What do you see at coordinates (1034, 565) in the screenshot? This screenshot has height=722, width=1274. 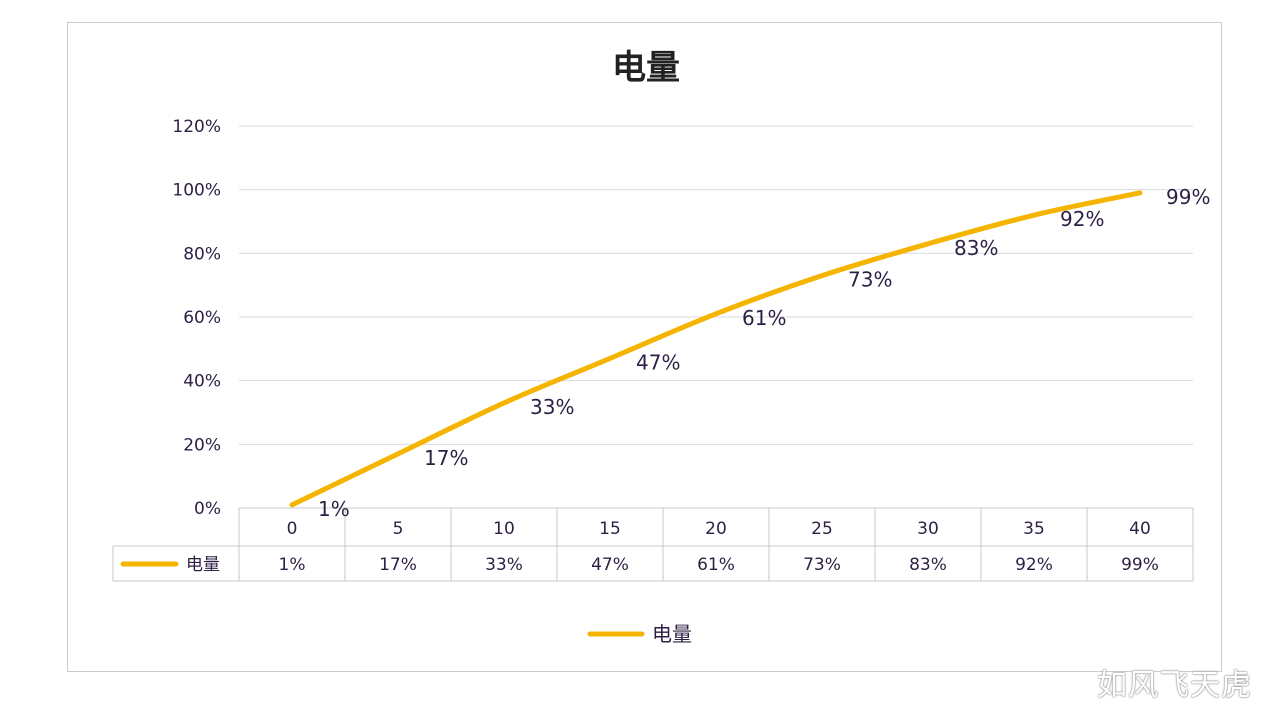 I see `table-value-cell: 92%` at bounding box center [1034, 565].